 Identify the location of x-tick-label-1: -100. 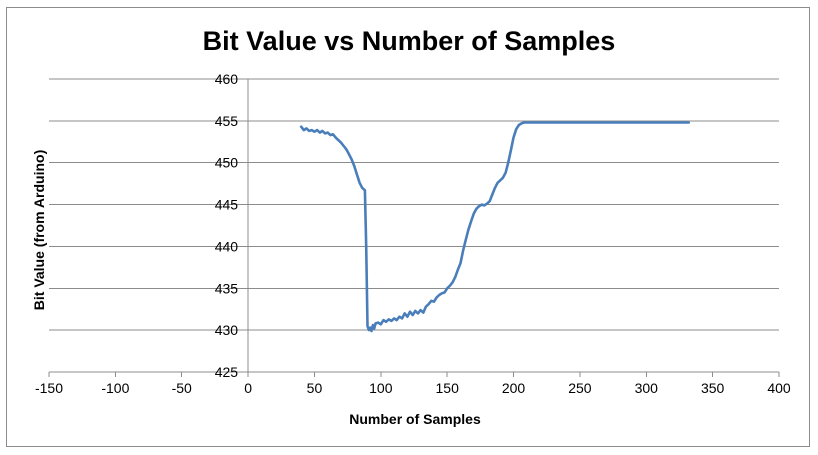
(115, 388).